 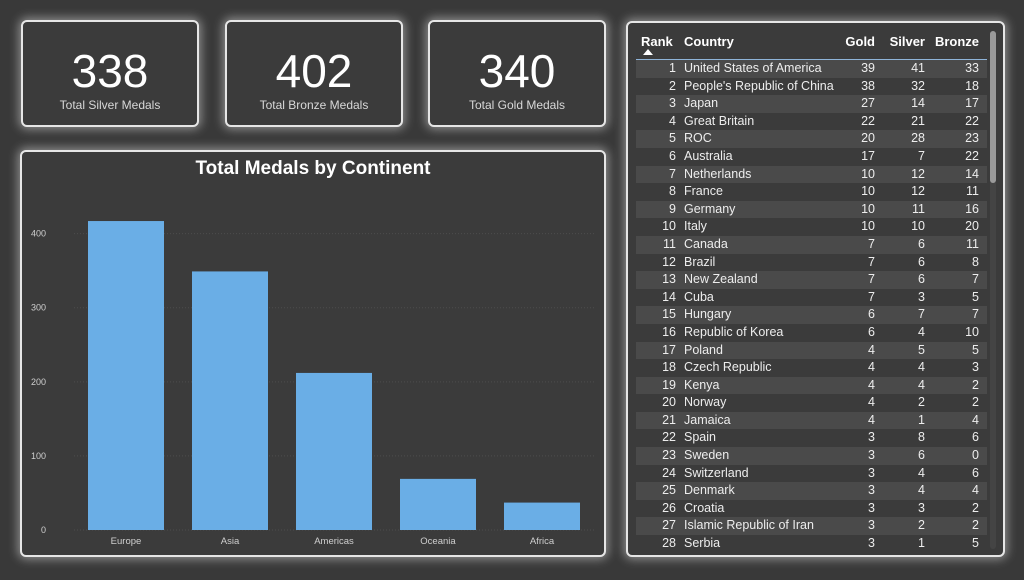 What do you see at coordinates (669, 261) in the screenshot?
I see `cell-rank: 12` at bounding box center [669, 261].